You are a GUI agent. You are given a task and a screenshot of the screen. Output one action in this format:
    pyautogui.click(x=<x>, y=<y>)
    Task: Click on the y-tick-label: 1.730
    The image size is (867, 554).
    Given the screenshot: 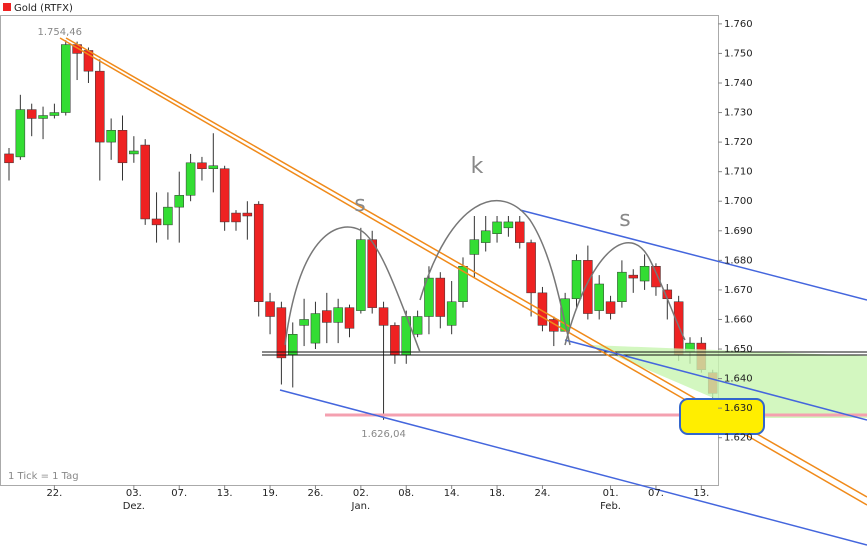 What is the action you would take?
    pyautogui.click(x=738, y=113)
    